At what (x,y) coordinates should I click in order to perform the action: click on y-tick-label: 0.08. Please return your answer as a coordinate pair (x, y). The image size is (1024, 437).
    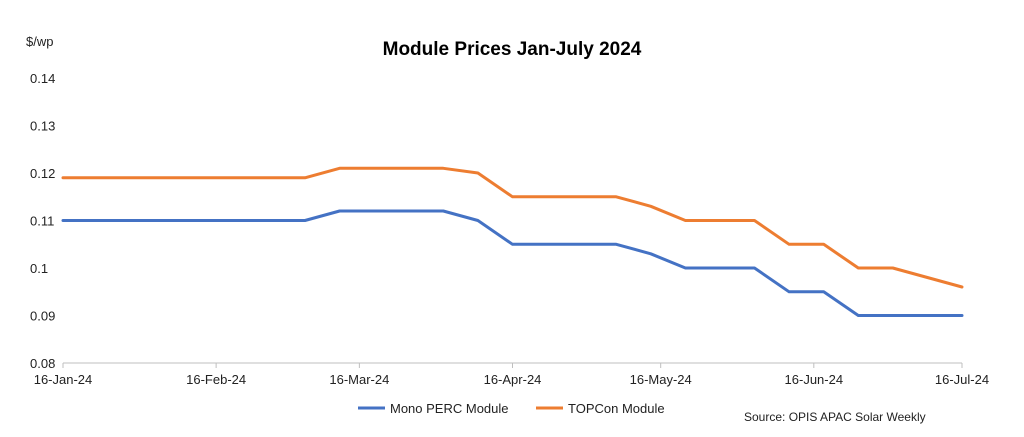
    Looking at the image, I should click on (42, 363).